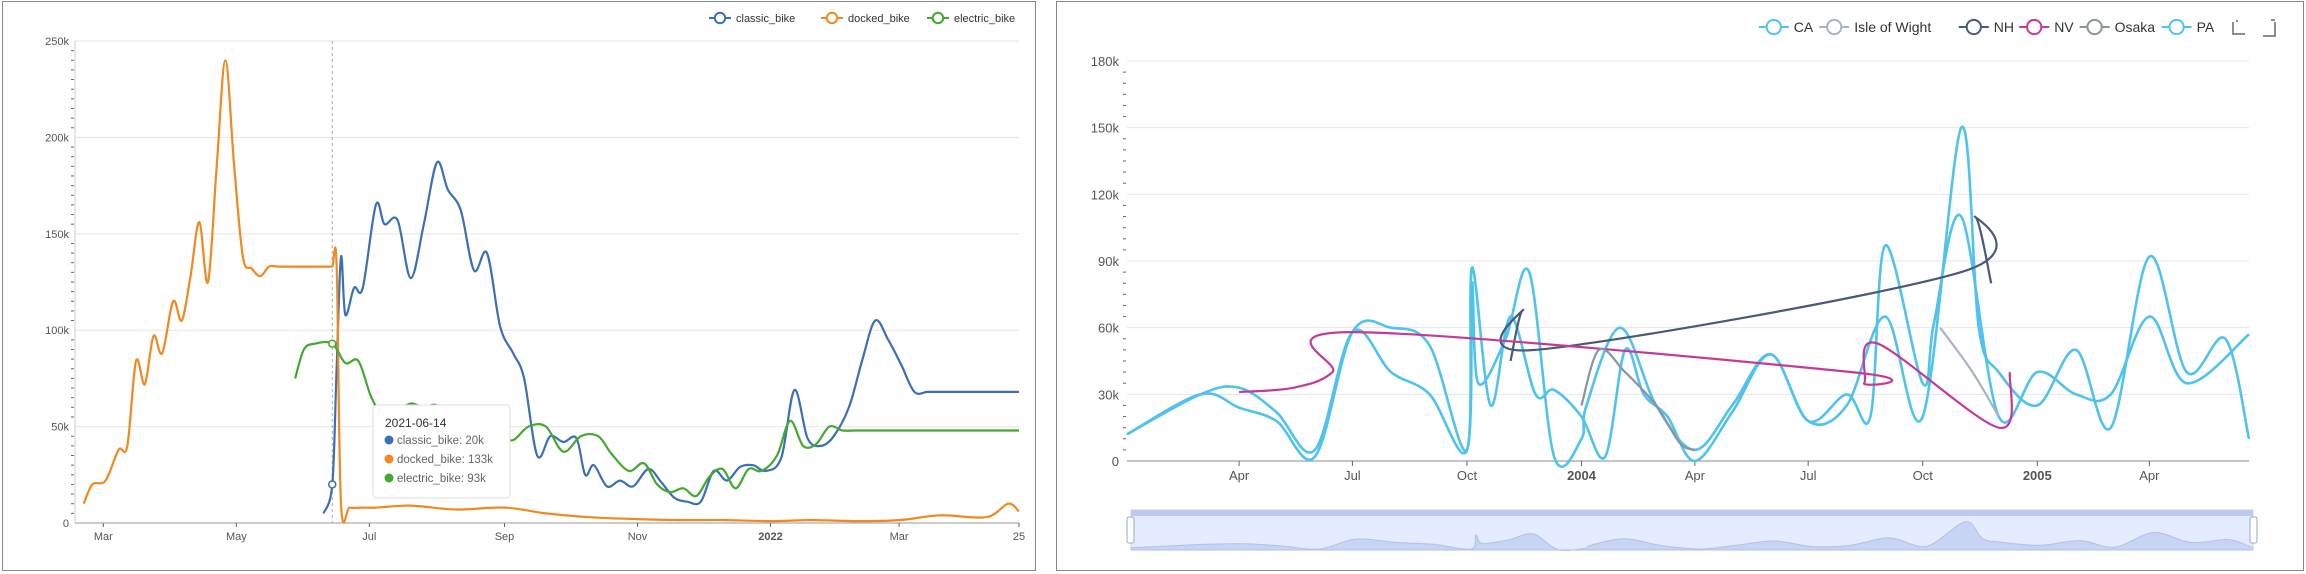 The image size is (2306, 574). Describe the element at coordinates (2238, 27) in the screenshot. I see `zoom-icon` at that location.